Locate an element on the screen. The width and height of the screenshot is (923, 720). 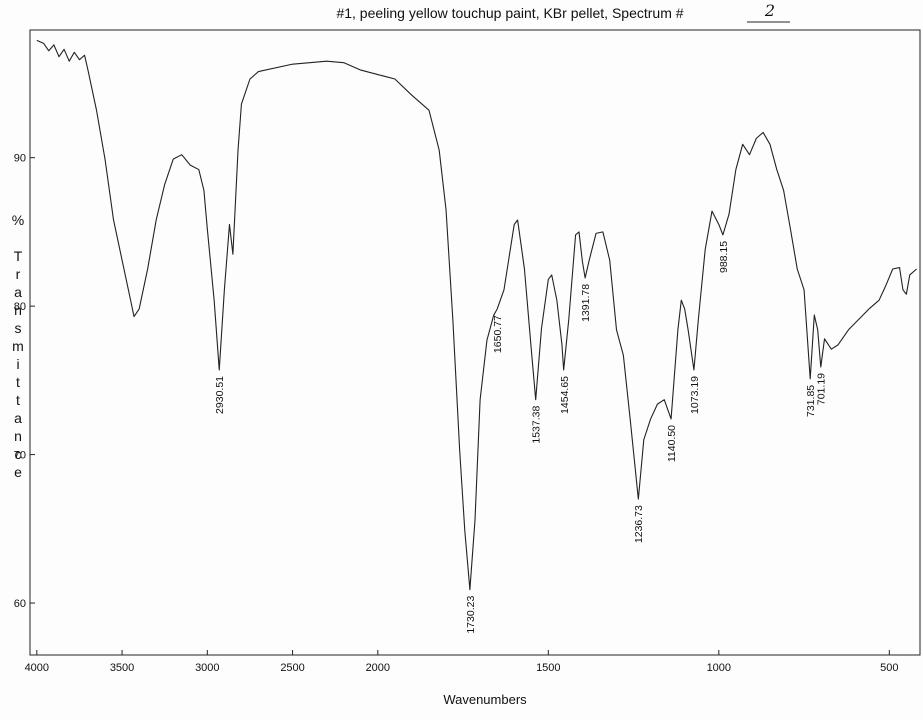
peak-label: 731.85 is located at coordinates (811, 401).